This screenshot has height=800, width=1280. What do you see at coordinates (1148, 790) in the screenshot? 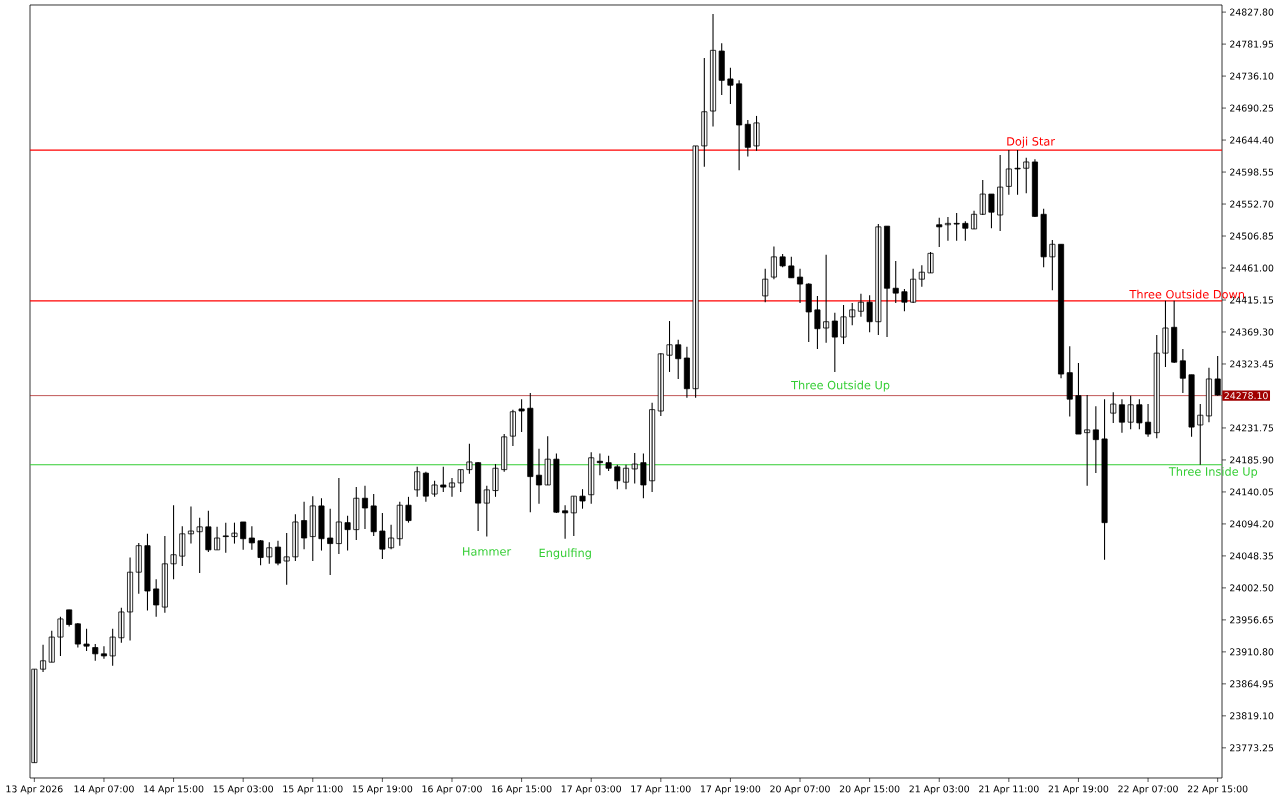
I see `x-tick-label: 22 Apr 07:00` at bounding box center [1148, 790].